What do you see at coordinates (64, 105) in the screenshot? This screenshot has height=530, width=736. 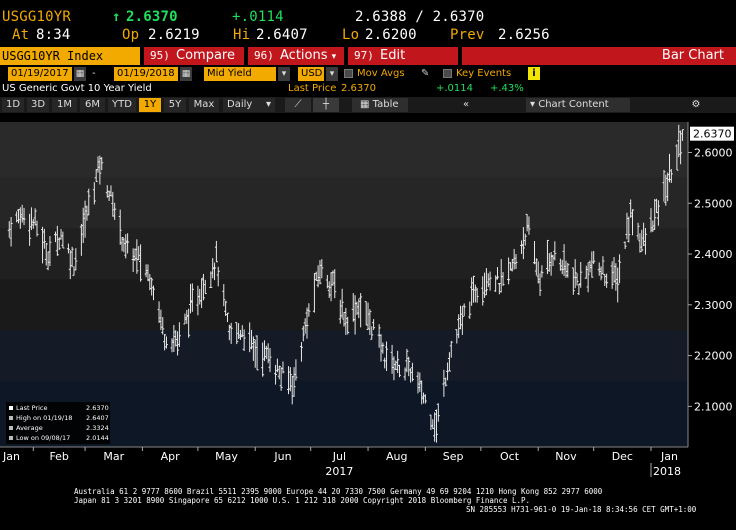 I see `period-1m: 1M` at bounding box center [64, 105].